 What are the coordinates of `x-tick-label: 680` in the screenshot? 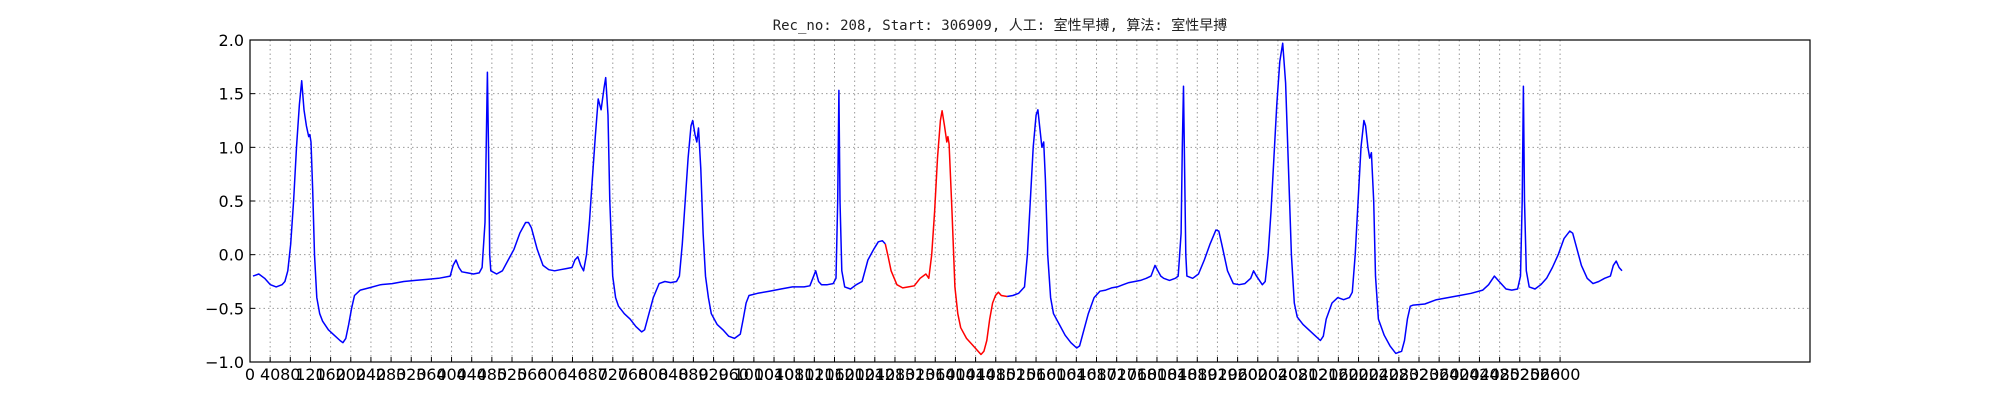 It's located at (592, 374).